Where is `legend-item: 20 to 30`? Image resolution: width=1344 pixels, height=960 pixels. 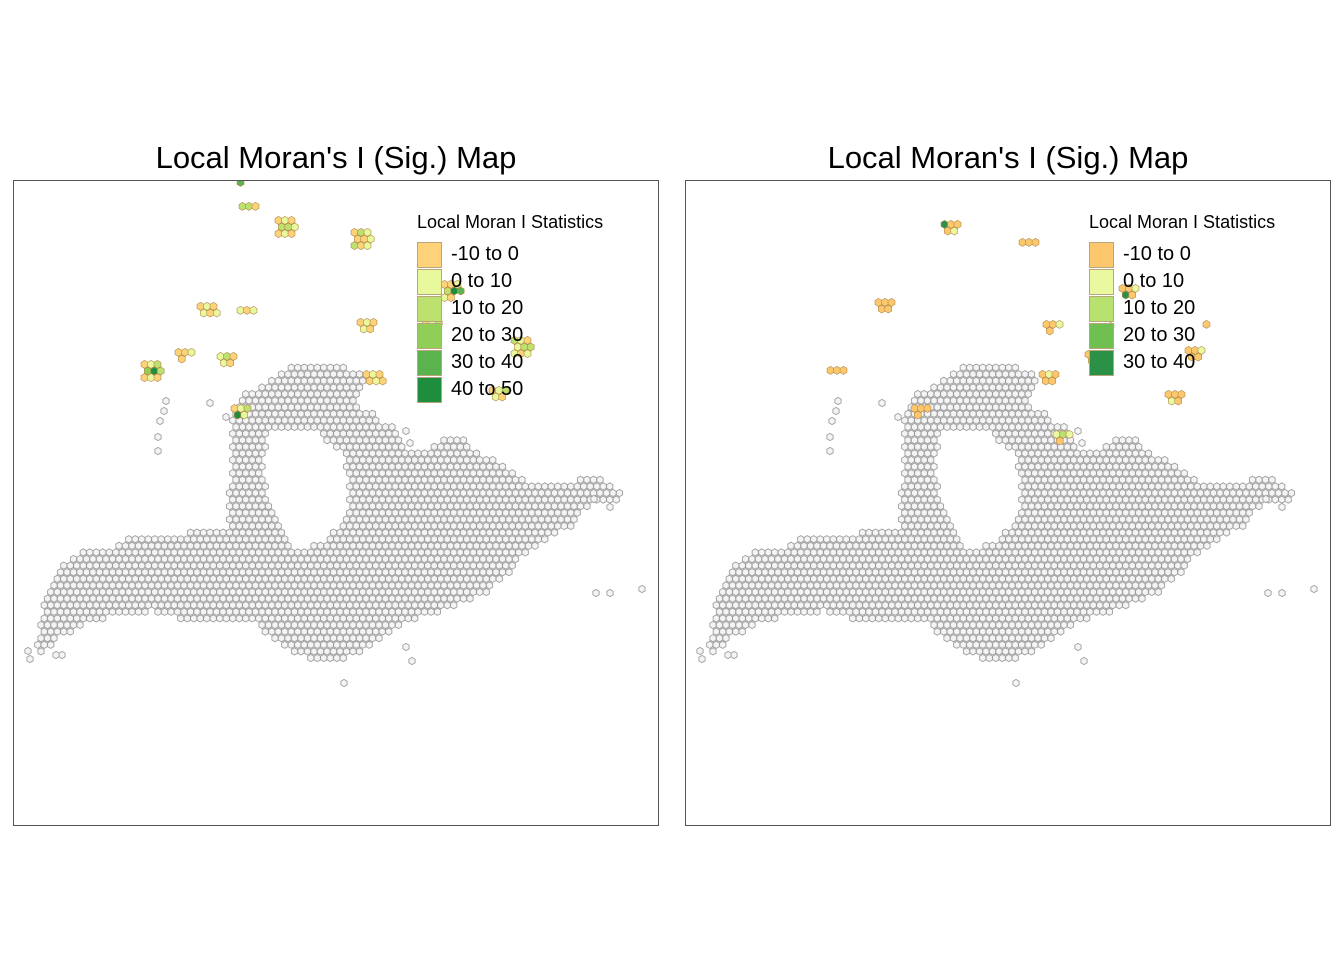 legend-item: 20 to 30 is located at coordinates (510, 335).